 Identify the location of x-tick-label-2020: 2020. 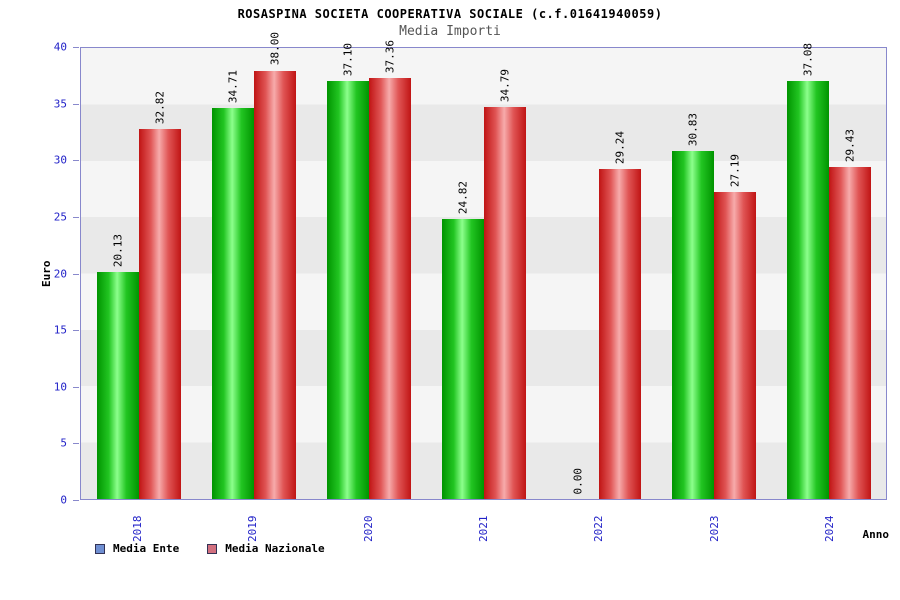
(368, 529).